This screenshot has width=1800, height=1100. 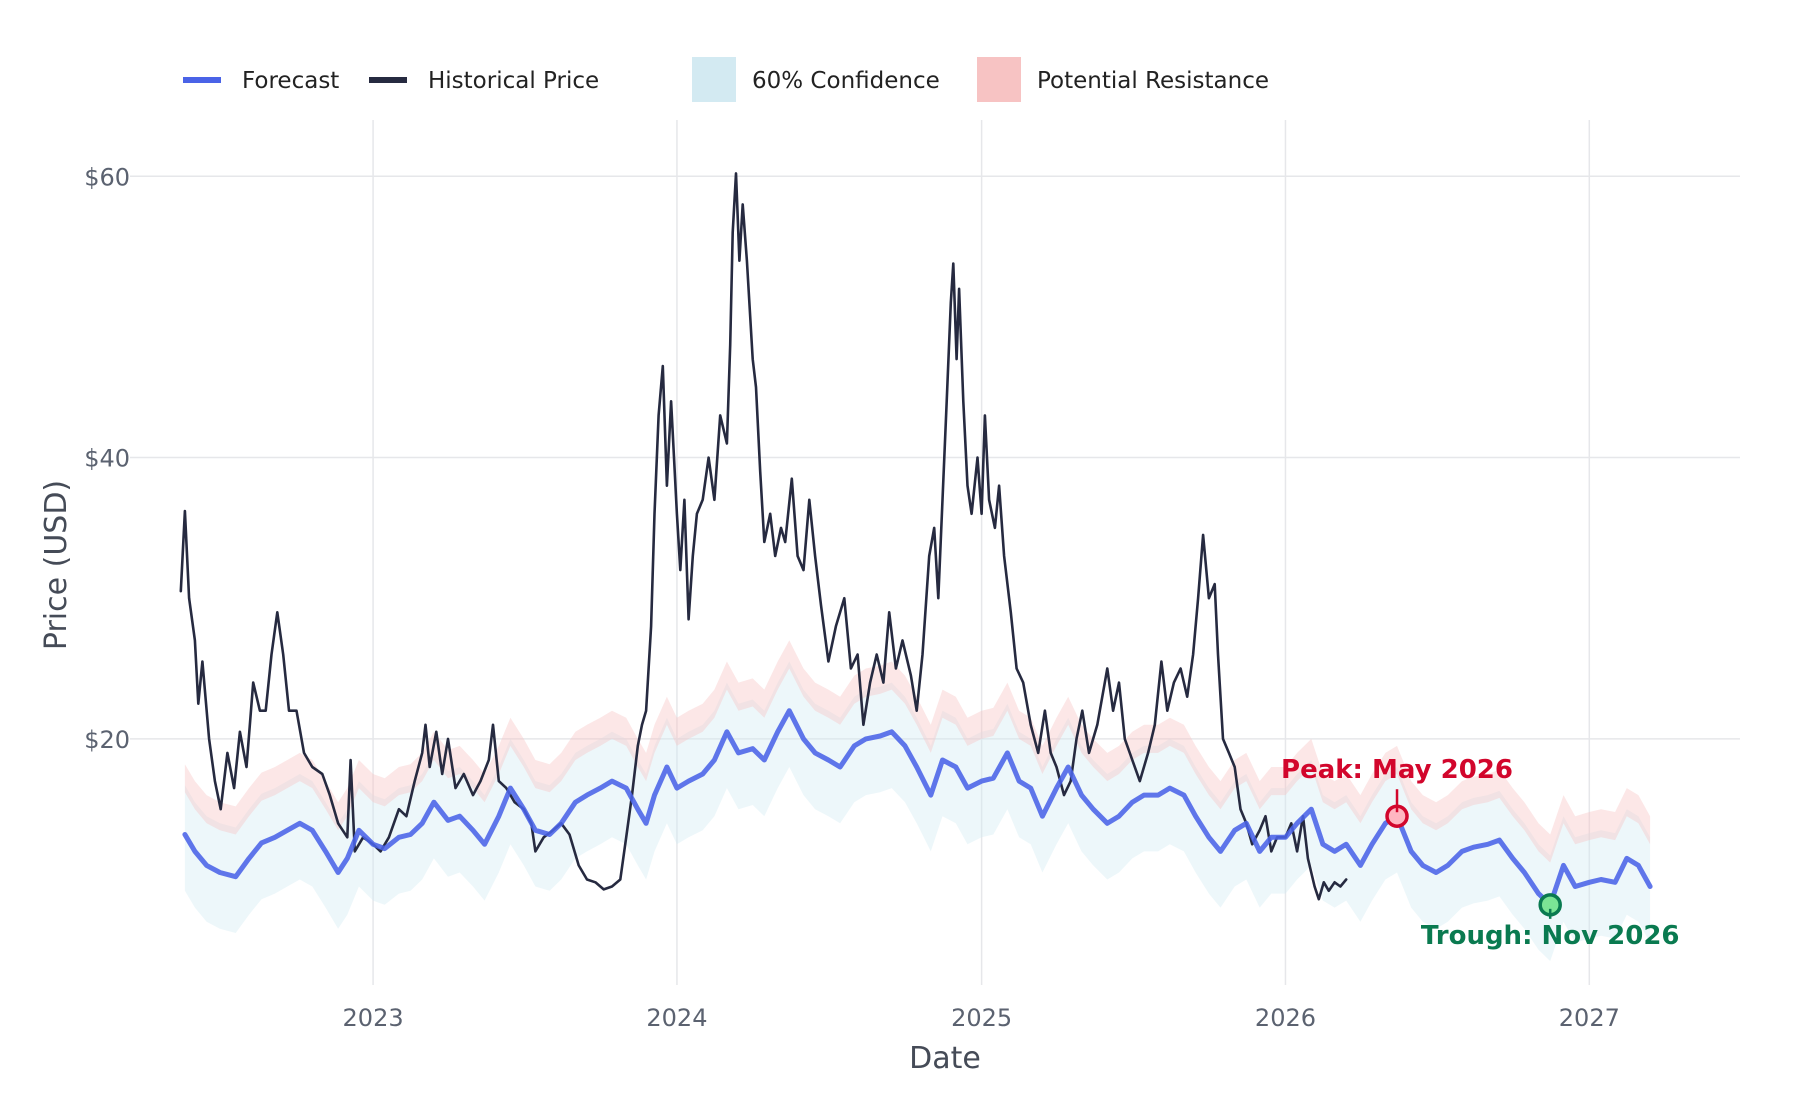 What do you see at coordinates (513, 81) in the screenshot?
I see `legend-label: Historical Price` at bounding box center [513, 81].